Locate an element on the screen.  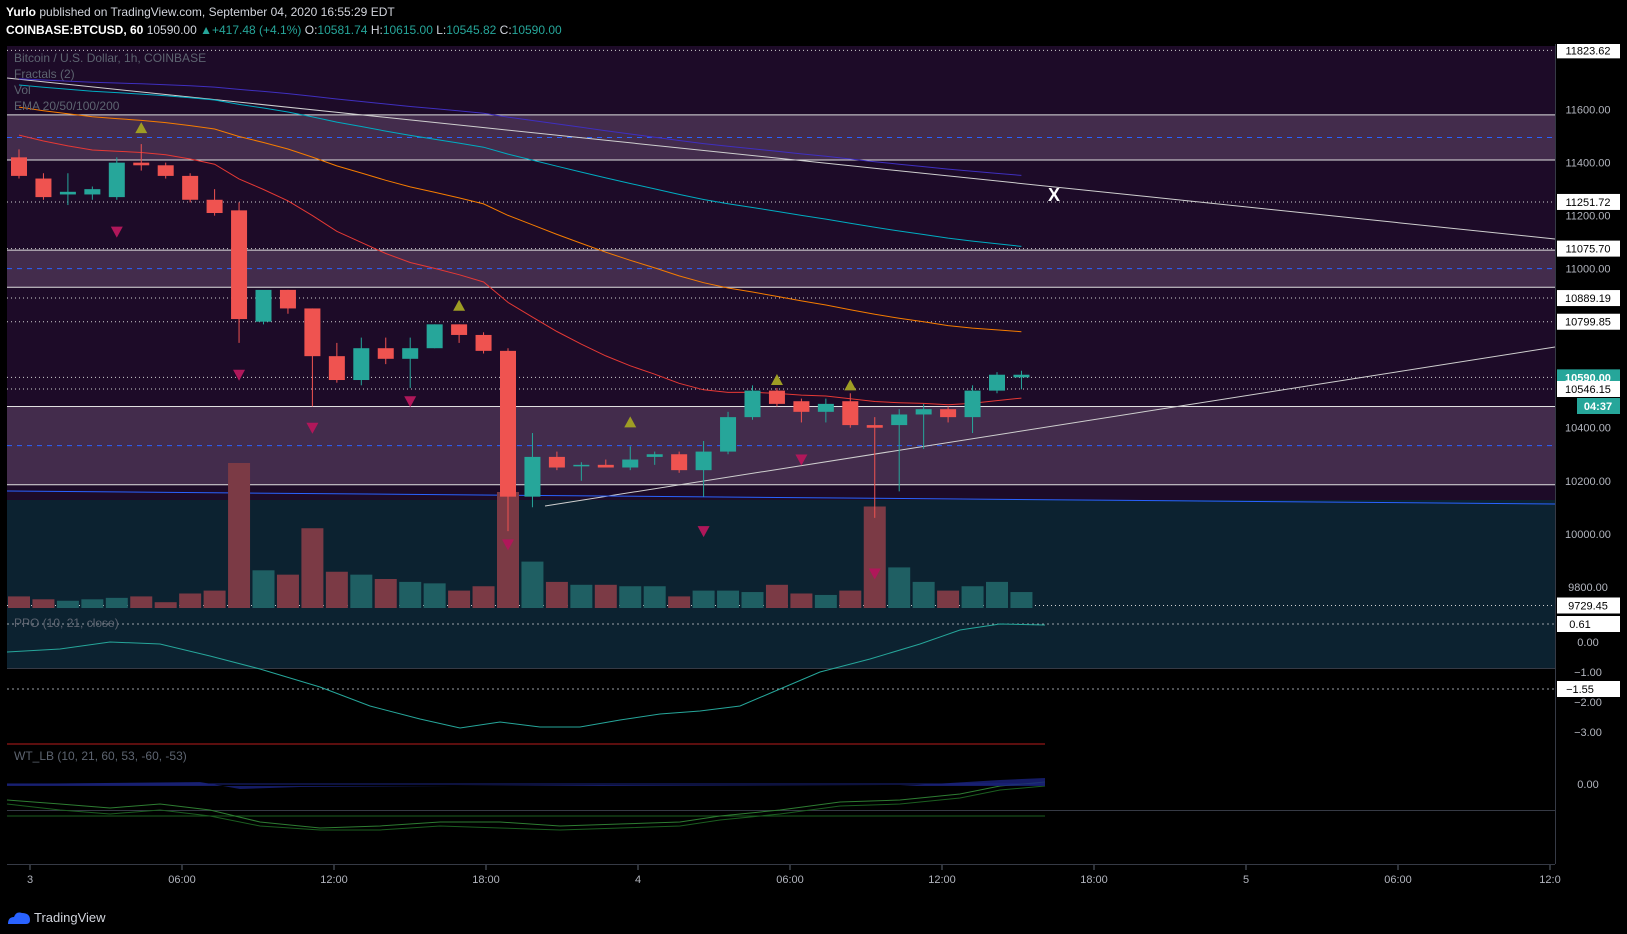
price-axis is located at coordinates (1591, 454).